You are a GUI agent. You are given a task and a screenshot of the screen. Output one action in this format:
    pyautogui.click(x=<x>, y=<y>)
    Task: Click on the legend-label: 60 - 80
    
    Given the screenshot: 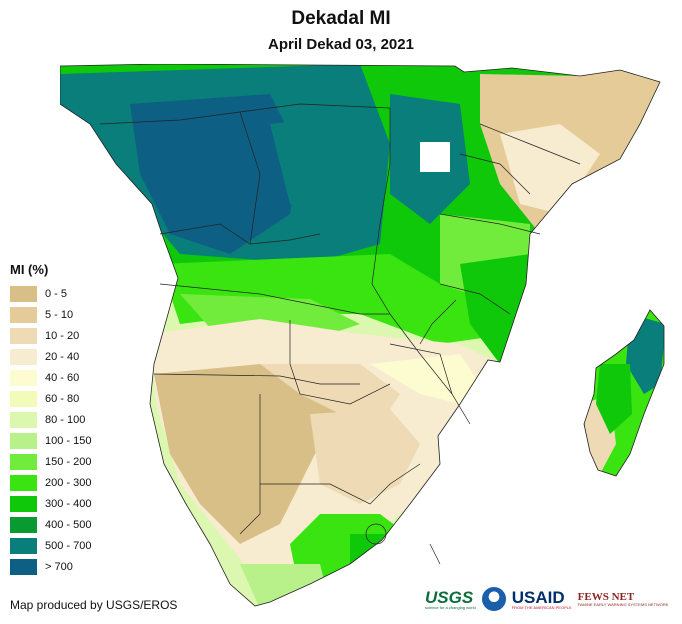 What is the action you would take?
    pyautogui.click(x=62, y=398)
    